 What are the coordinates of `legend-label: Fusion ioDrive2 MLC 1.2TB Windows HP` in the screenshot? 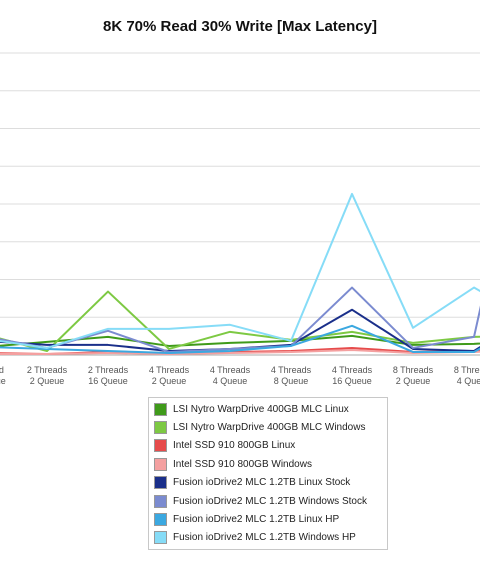 It's located at (264, 538).